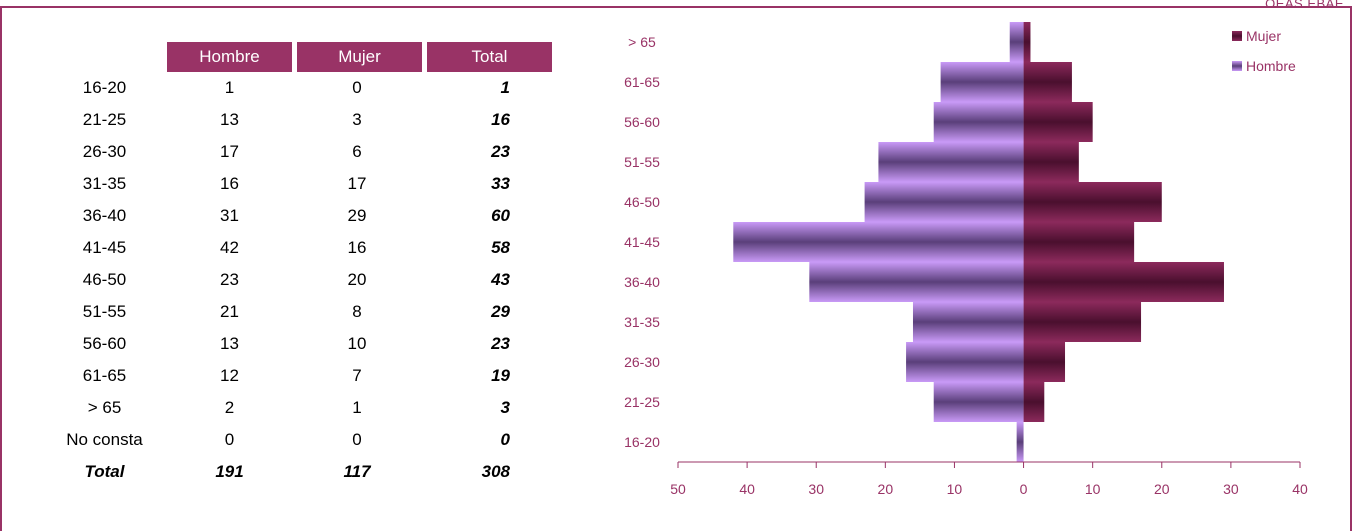  Describe the element at coordinates (229, 57) in the screenshot. I see `table-header-hombre: Hombre` at that location.